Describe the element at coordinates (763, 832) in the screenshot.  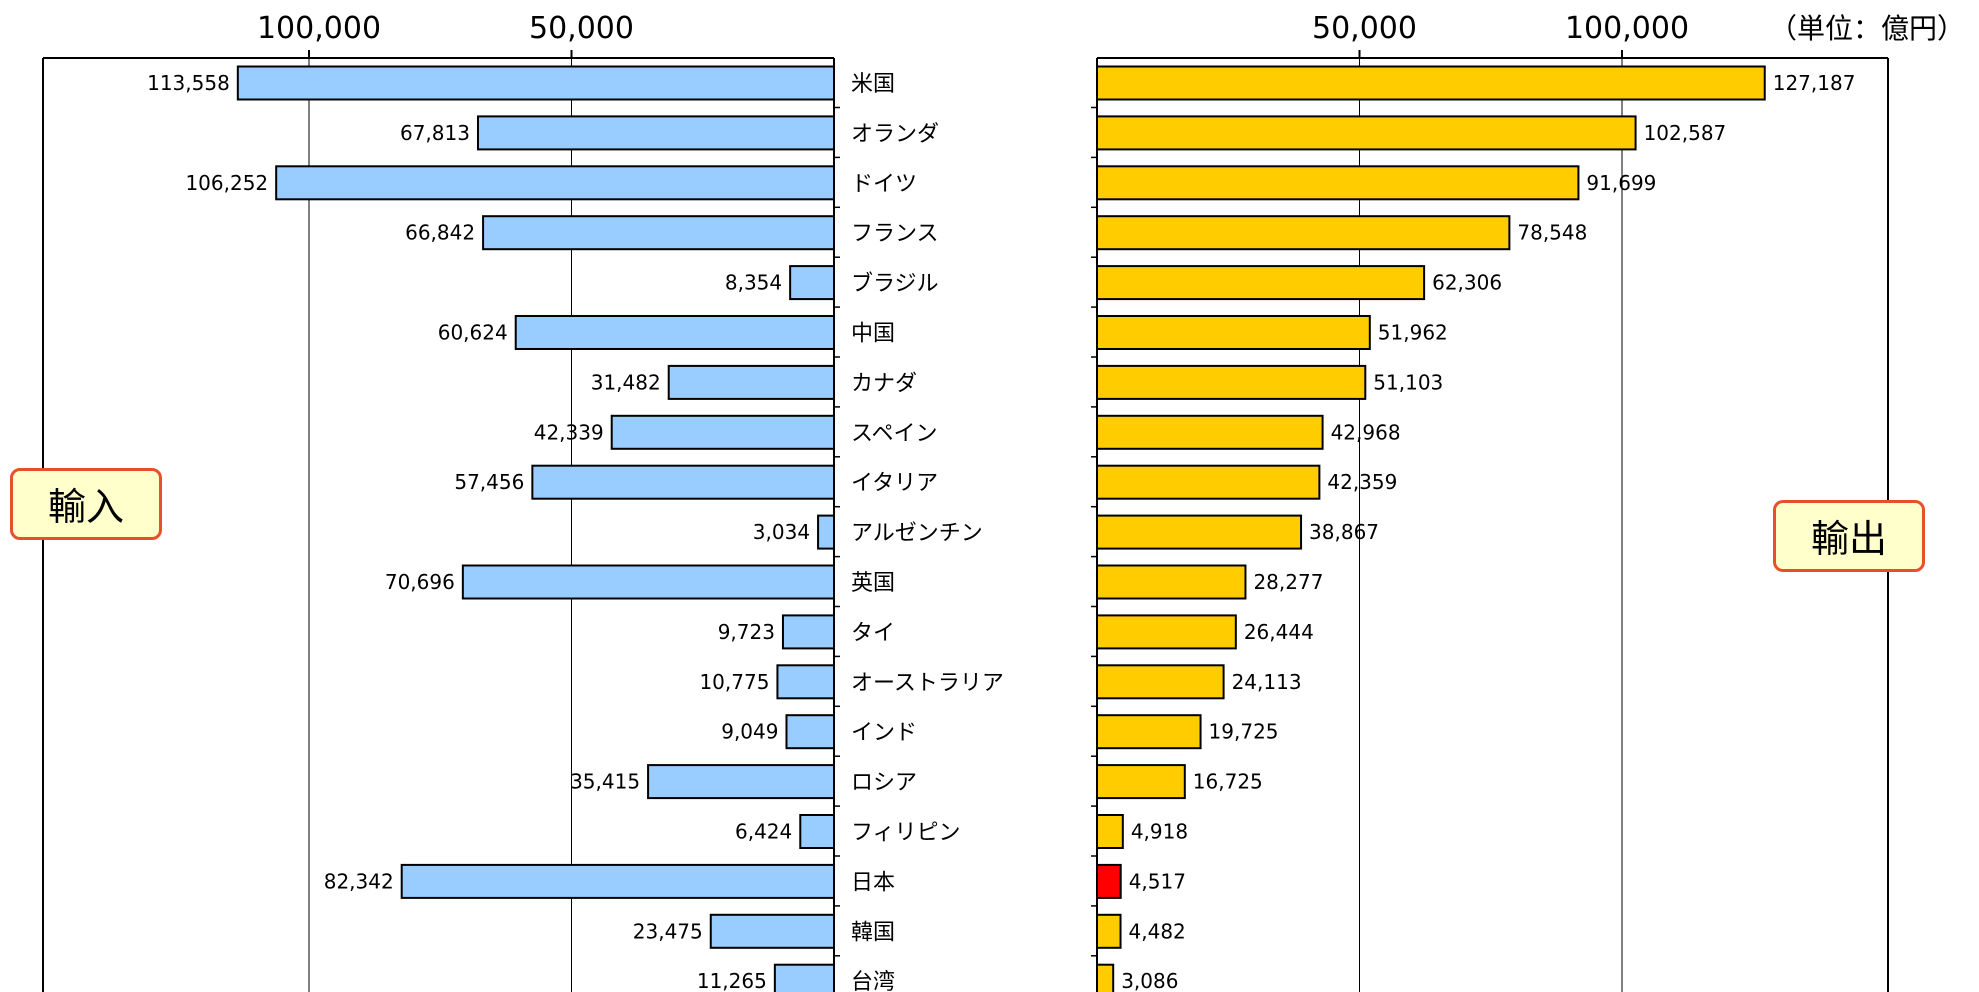
I see `import-value-label: 6,424` at that location.